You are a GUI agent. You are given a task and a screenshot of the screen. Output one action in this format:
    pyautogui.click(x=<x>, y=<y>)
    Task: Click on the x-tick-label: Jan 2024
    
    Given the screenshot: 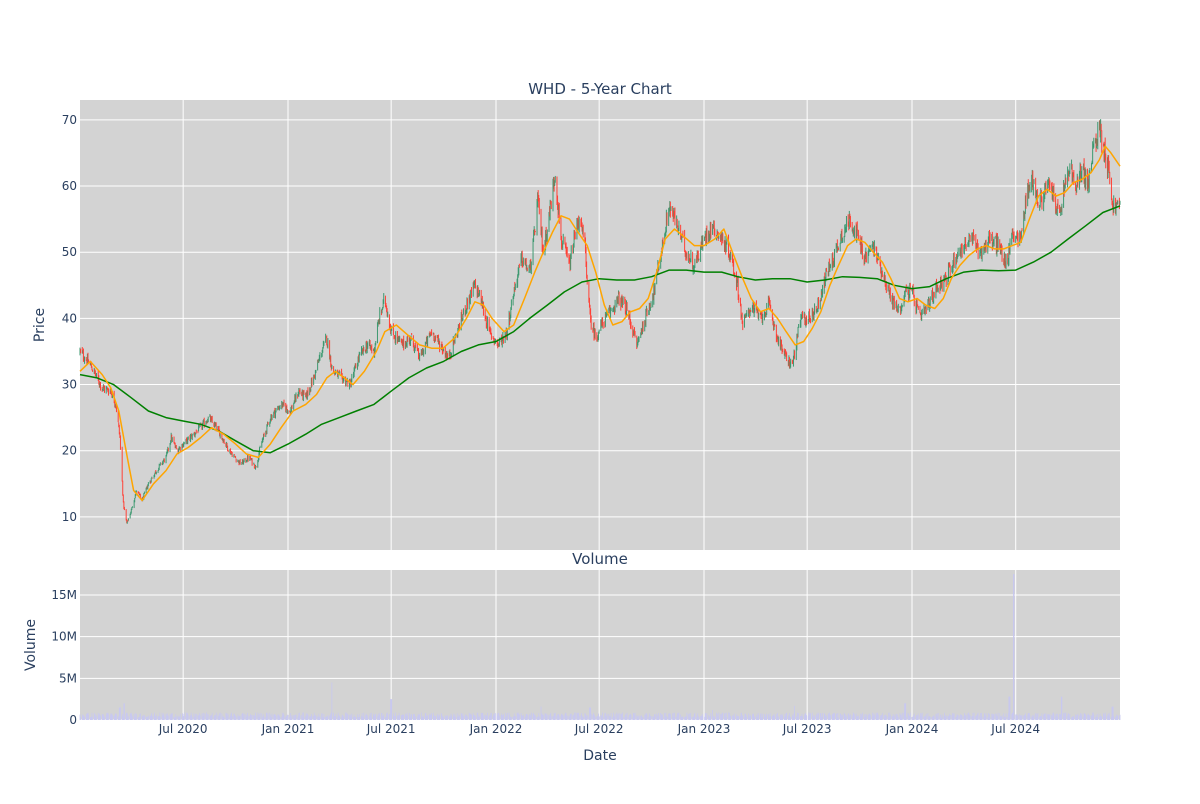 What is the action you would take?
    pyautogui.click(x=912, y=729)
    